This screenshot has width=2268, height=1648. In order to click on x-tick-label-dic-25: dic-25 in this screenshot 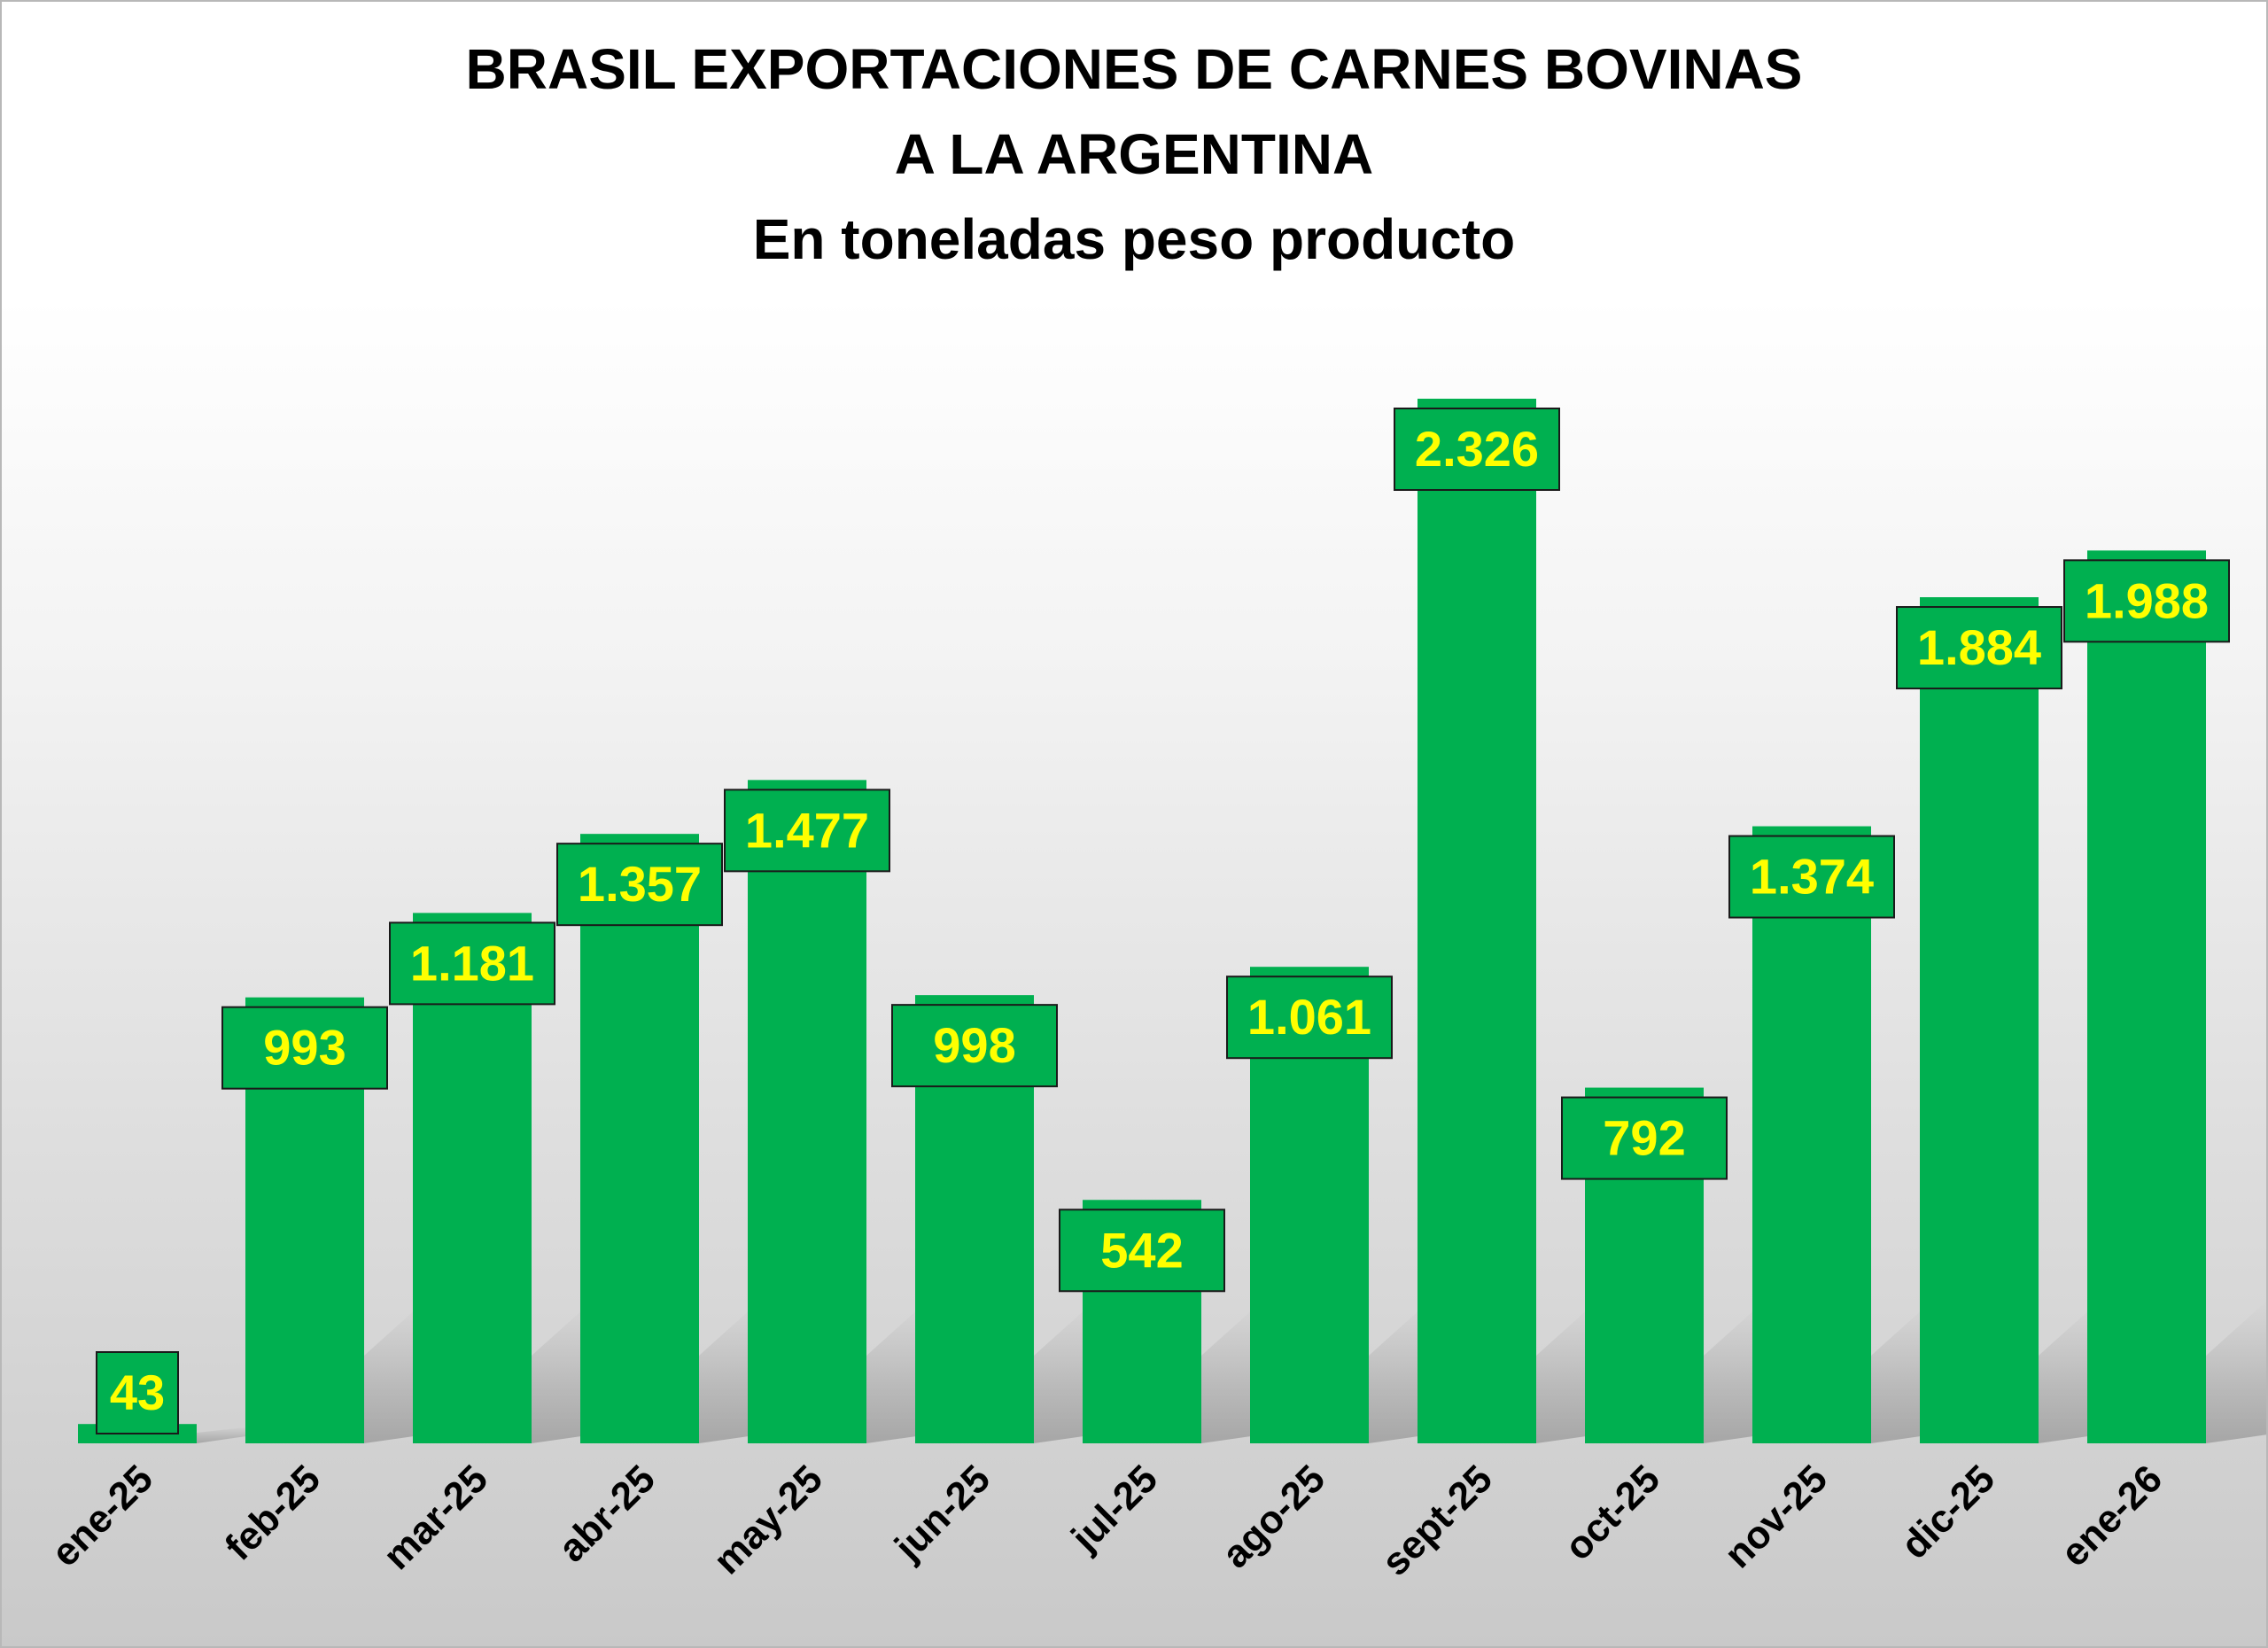, I will do `click(1947, 1512)`.